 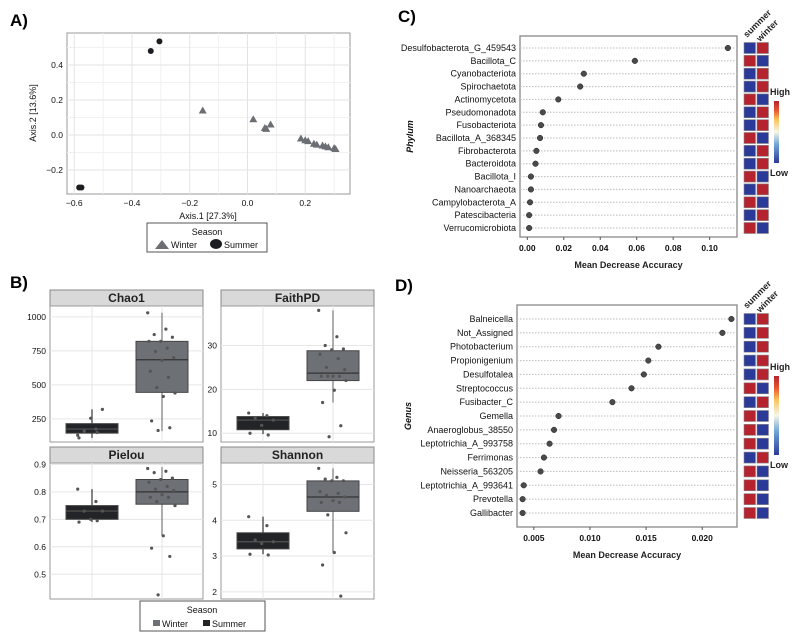 What do you see at coordinates (466, 485) in the screenshot?
I see `category-label: Leptotrichia_A_993641` at bounding box center [466, 485].